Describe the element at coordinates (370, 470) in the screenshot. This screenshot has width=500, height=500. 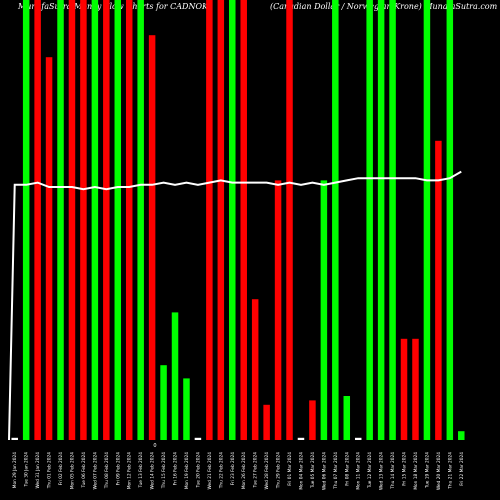
I see `x-tick-label-32: Tue 12 Mar 2024` at that location.